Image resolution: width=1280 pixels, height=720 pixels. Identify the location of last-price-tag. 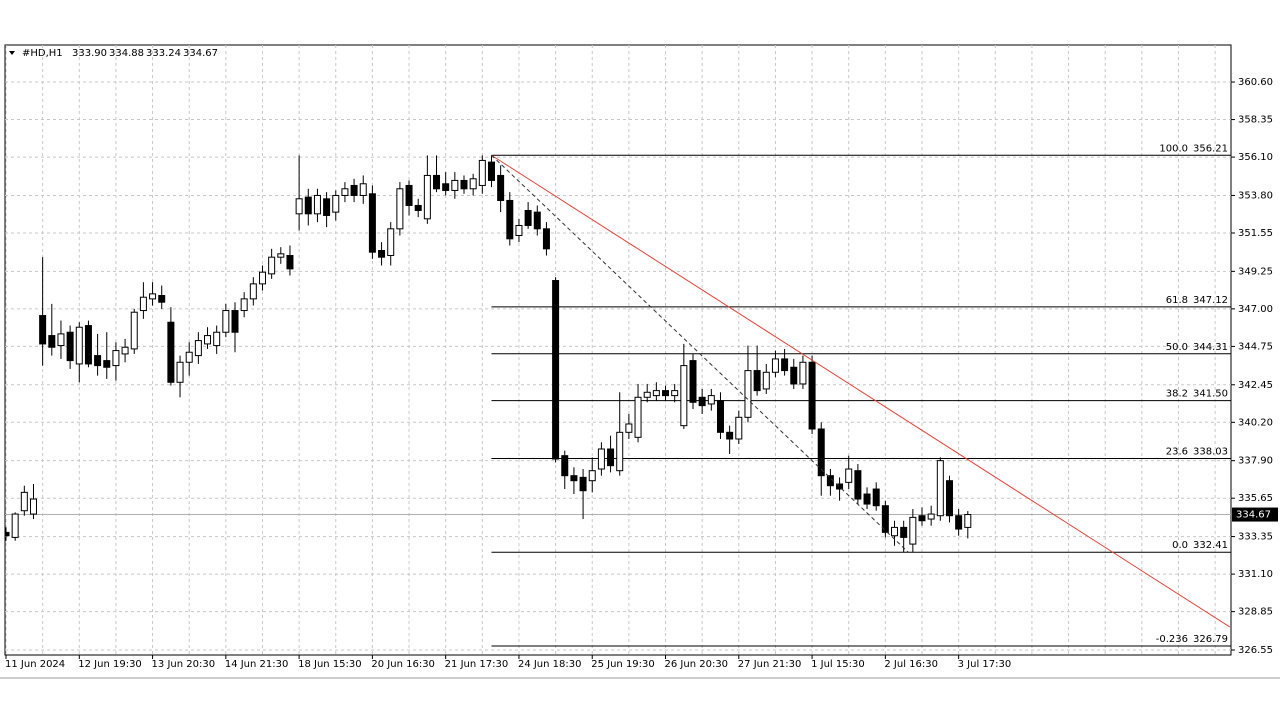
(1255, 514).